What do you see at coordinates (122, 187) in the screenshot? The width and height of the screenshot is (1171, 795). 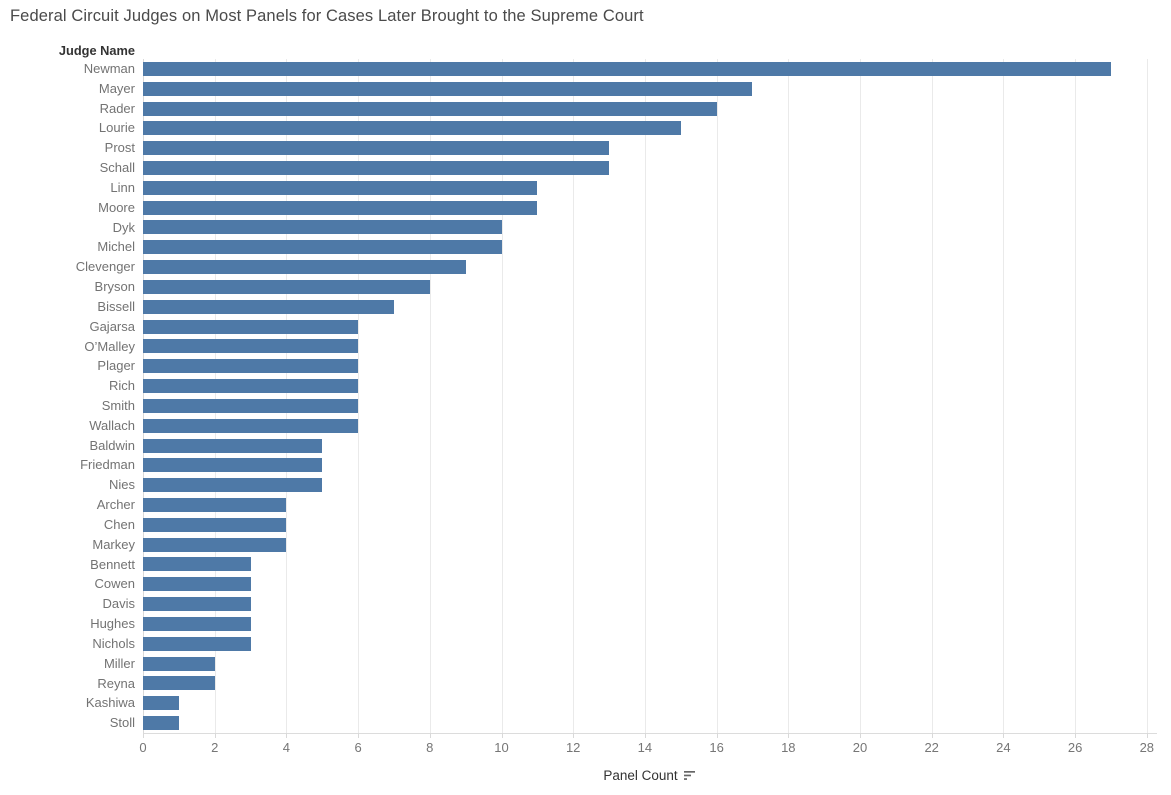 I see `judge-label: Linn` at bounding box center [122, 187].